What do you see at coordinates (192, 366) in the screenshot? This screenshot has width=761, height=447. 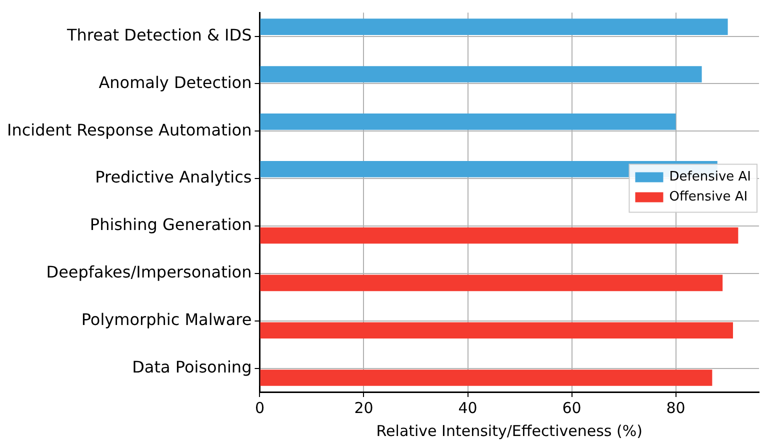 I see `y-tick-label: Data Poisoning` at bounding box center [192, 366].